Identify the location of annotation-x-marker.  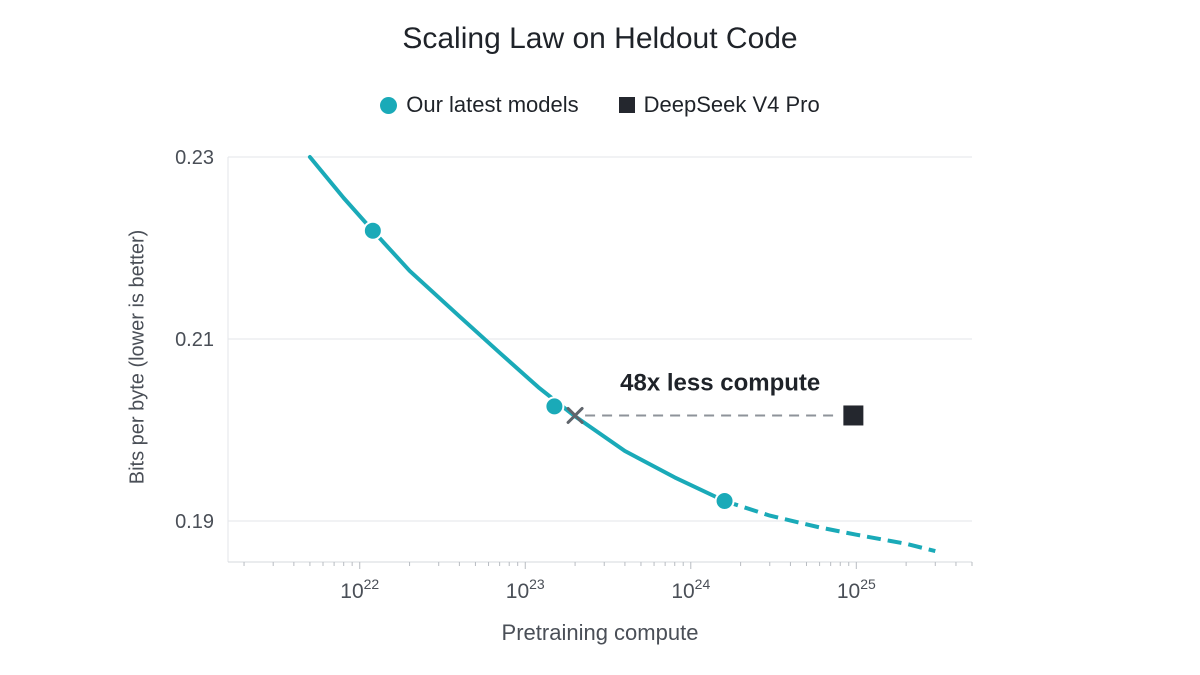
(575, 415).